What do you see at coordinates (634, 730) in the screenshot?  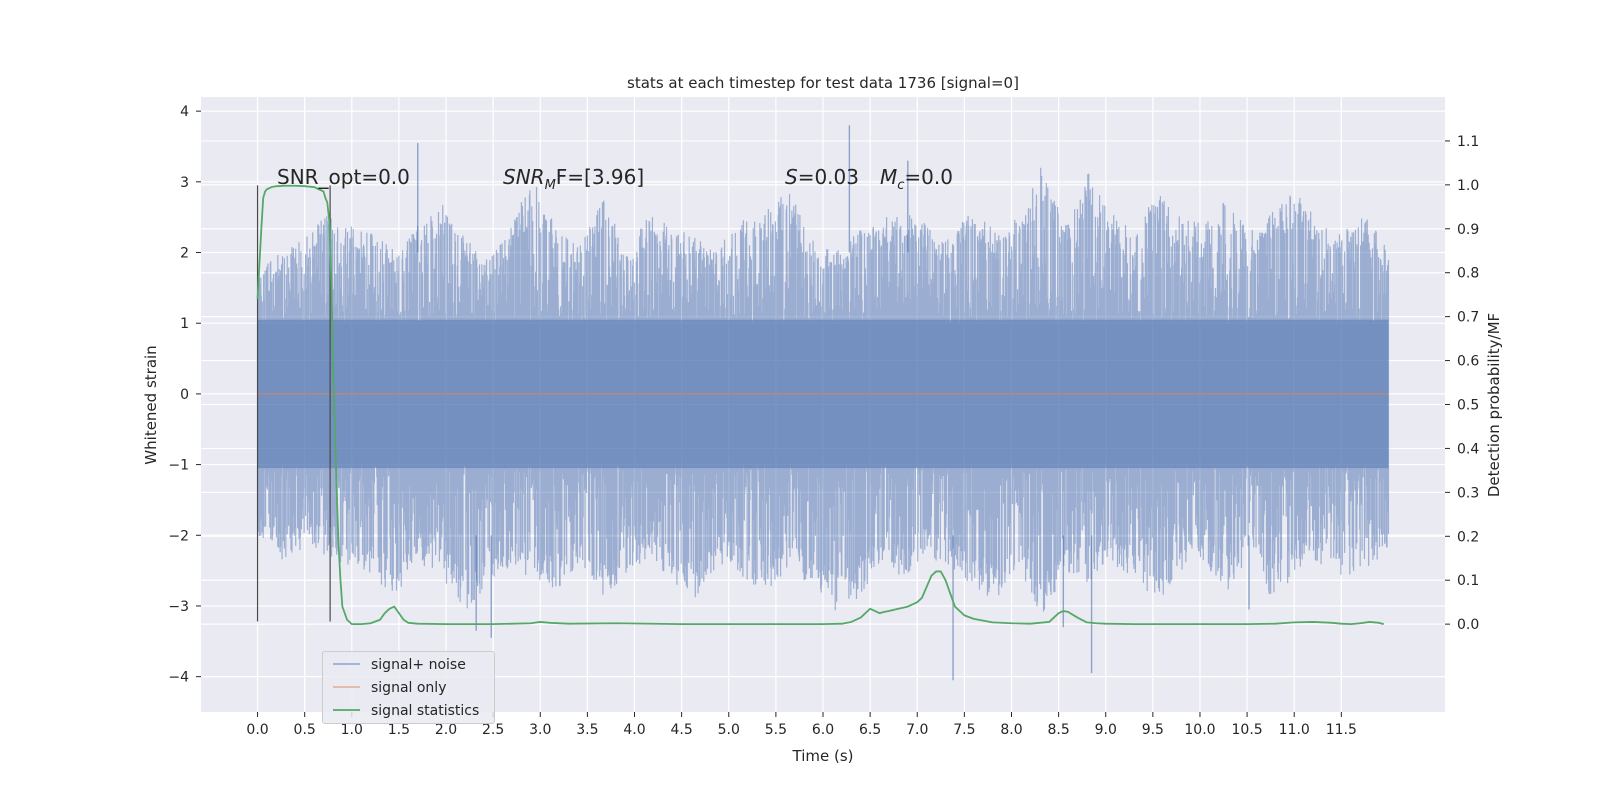 I see `x-tick-label: 4.0` at bounding box center [634, 730].